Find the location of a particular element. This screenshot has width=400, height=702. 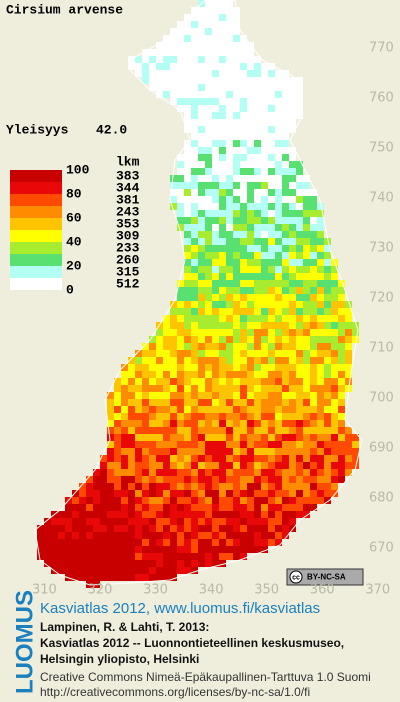

x-tick-label: 310 is located at coordinates (44, 590).